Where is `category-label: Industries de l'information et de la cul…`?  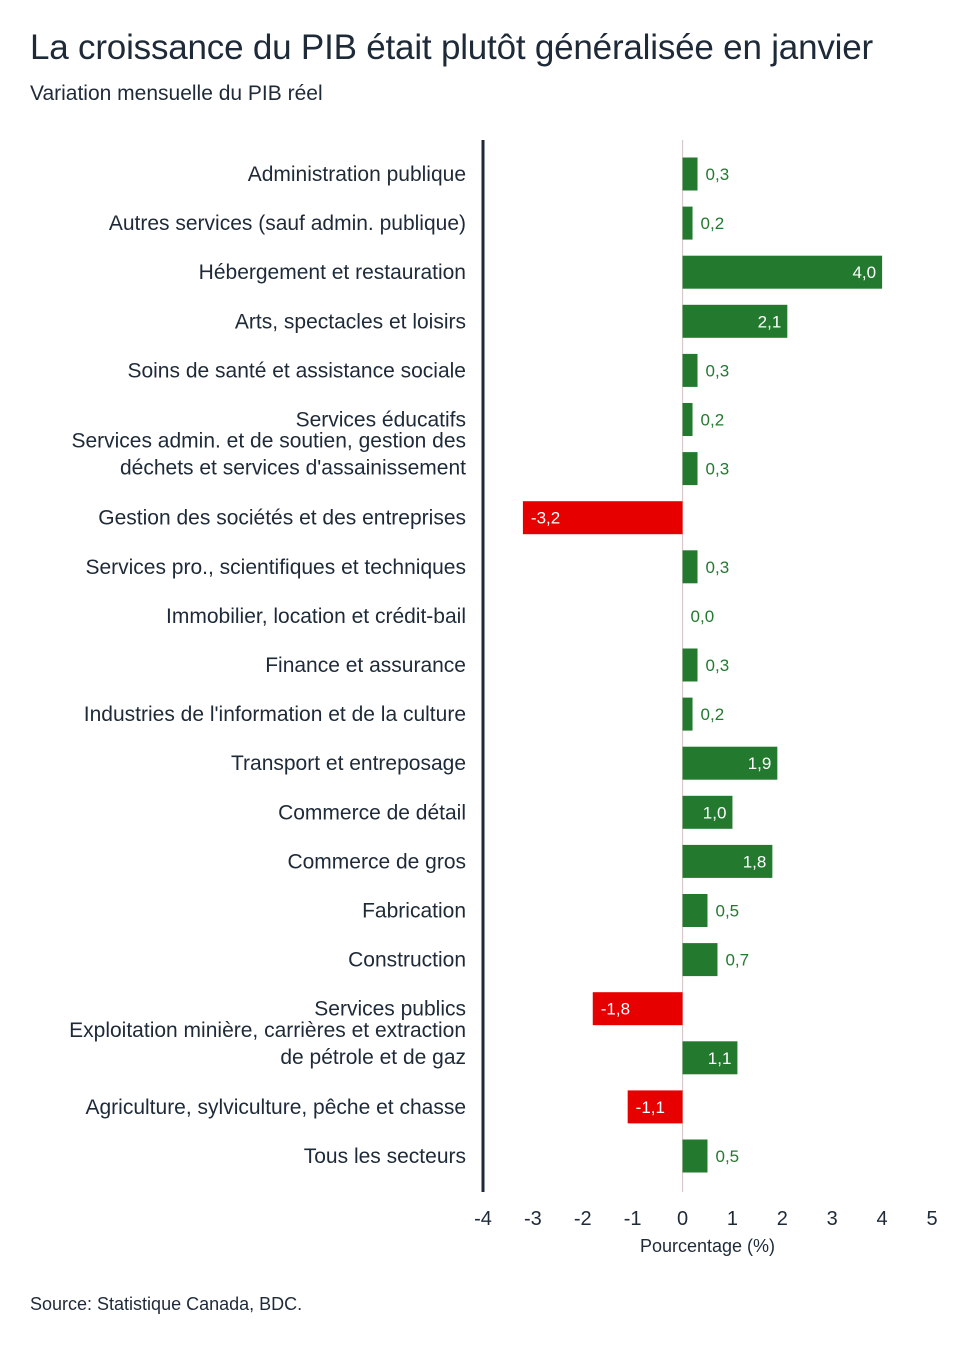 category-label: Industries de l'information et de la cul… is located at coordinates (275, 714).